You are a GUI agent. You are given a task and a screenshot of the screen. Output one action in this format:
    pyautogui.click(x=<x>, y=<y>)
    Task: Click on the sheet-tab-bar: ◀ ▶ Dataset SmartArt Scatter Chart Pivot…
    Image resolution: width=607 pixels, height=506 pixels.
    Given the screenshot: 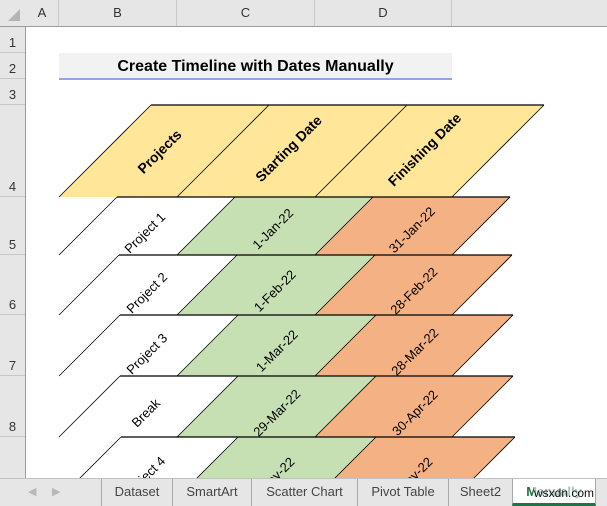 What is the action you would take?
    pyautogui.click(x=303, y=492)
    